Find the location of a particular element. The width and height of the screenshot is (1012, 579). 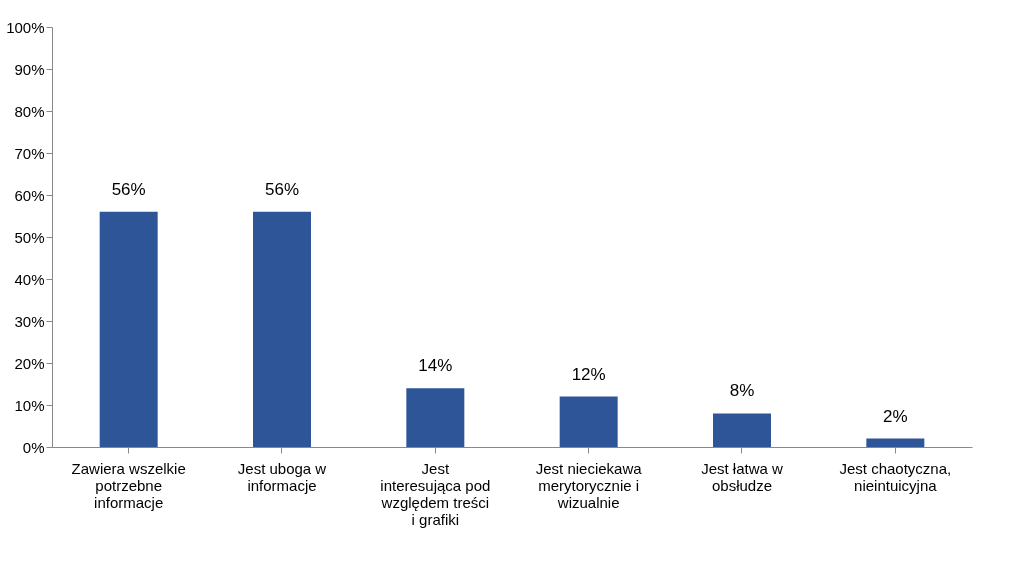

data-label: 14% is located at coordinates (435, 366).